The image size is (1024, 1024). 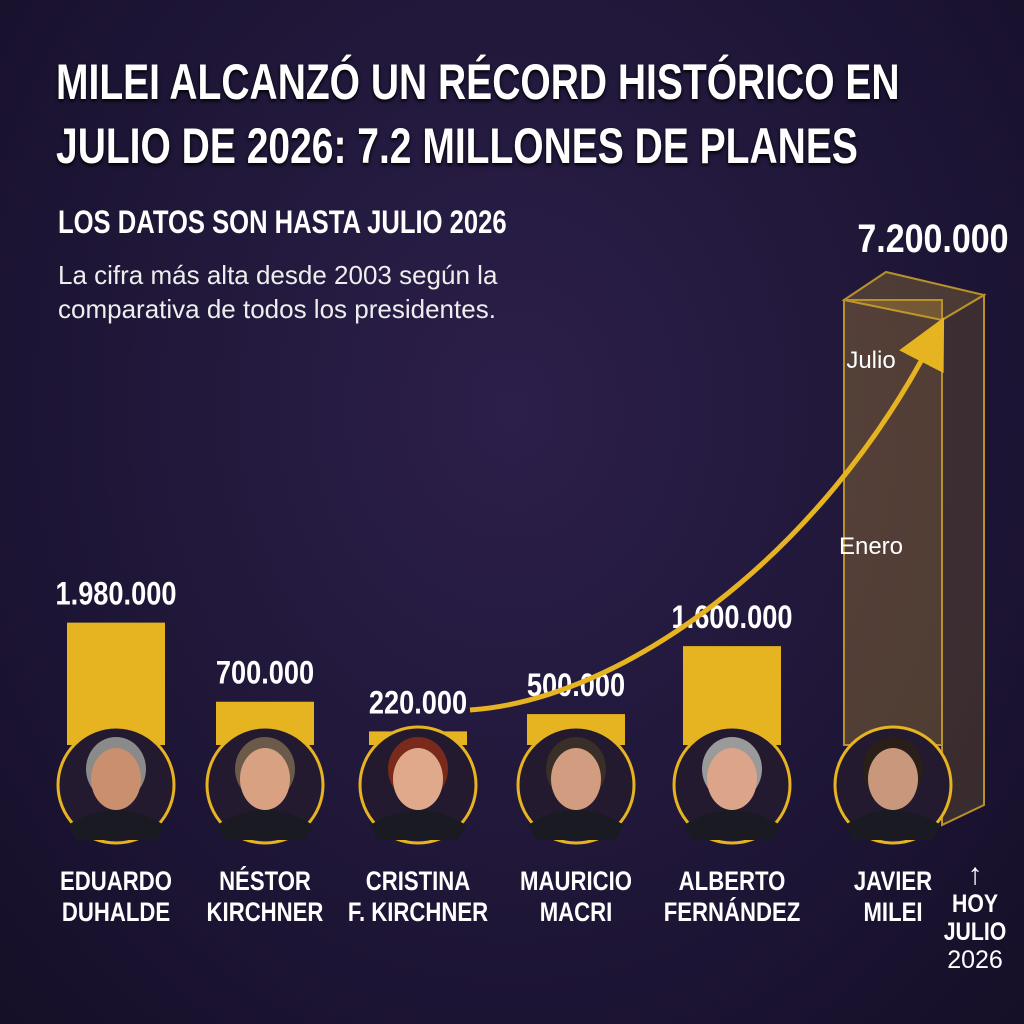 What do you see at coordinates (418, 896) in the screenshot?
I see `category-label: CRISTINA F. KIRCHNER` at bounding box center [418, 896].